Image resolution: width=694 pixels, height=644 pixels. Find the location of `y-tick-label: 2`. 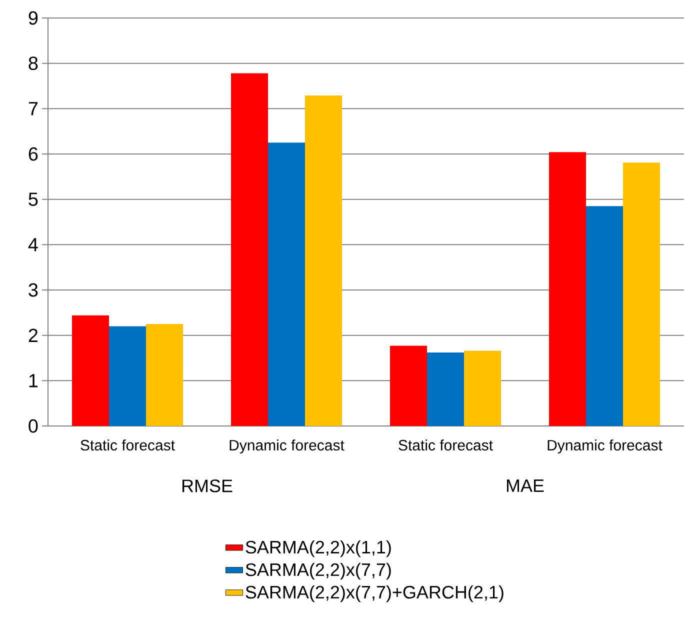

y-tick-label: 2 is located at coordinates (33, 335).